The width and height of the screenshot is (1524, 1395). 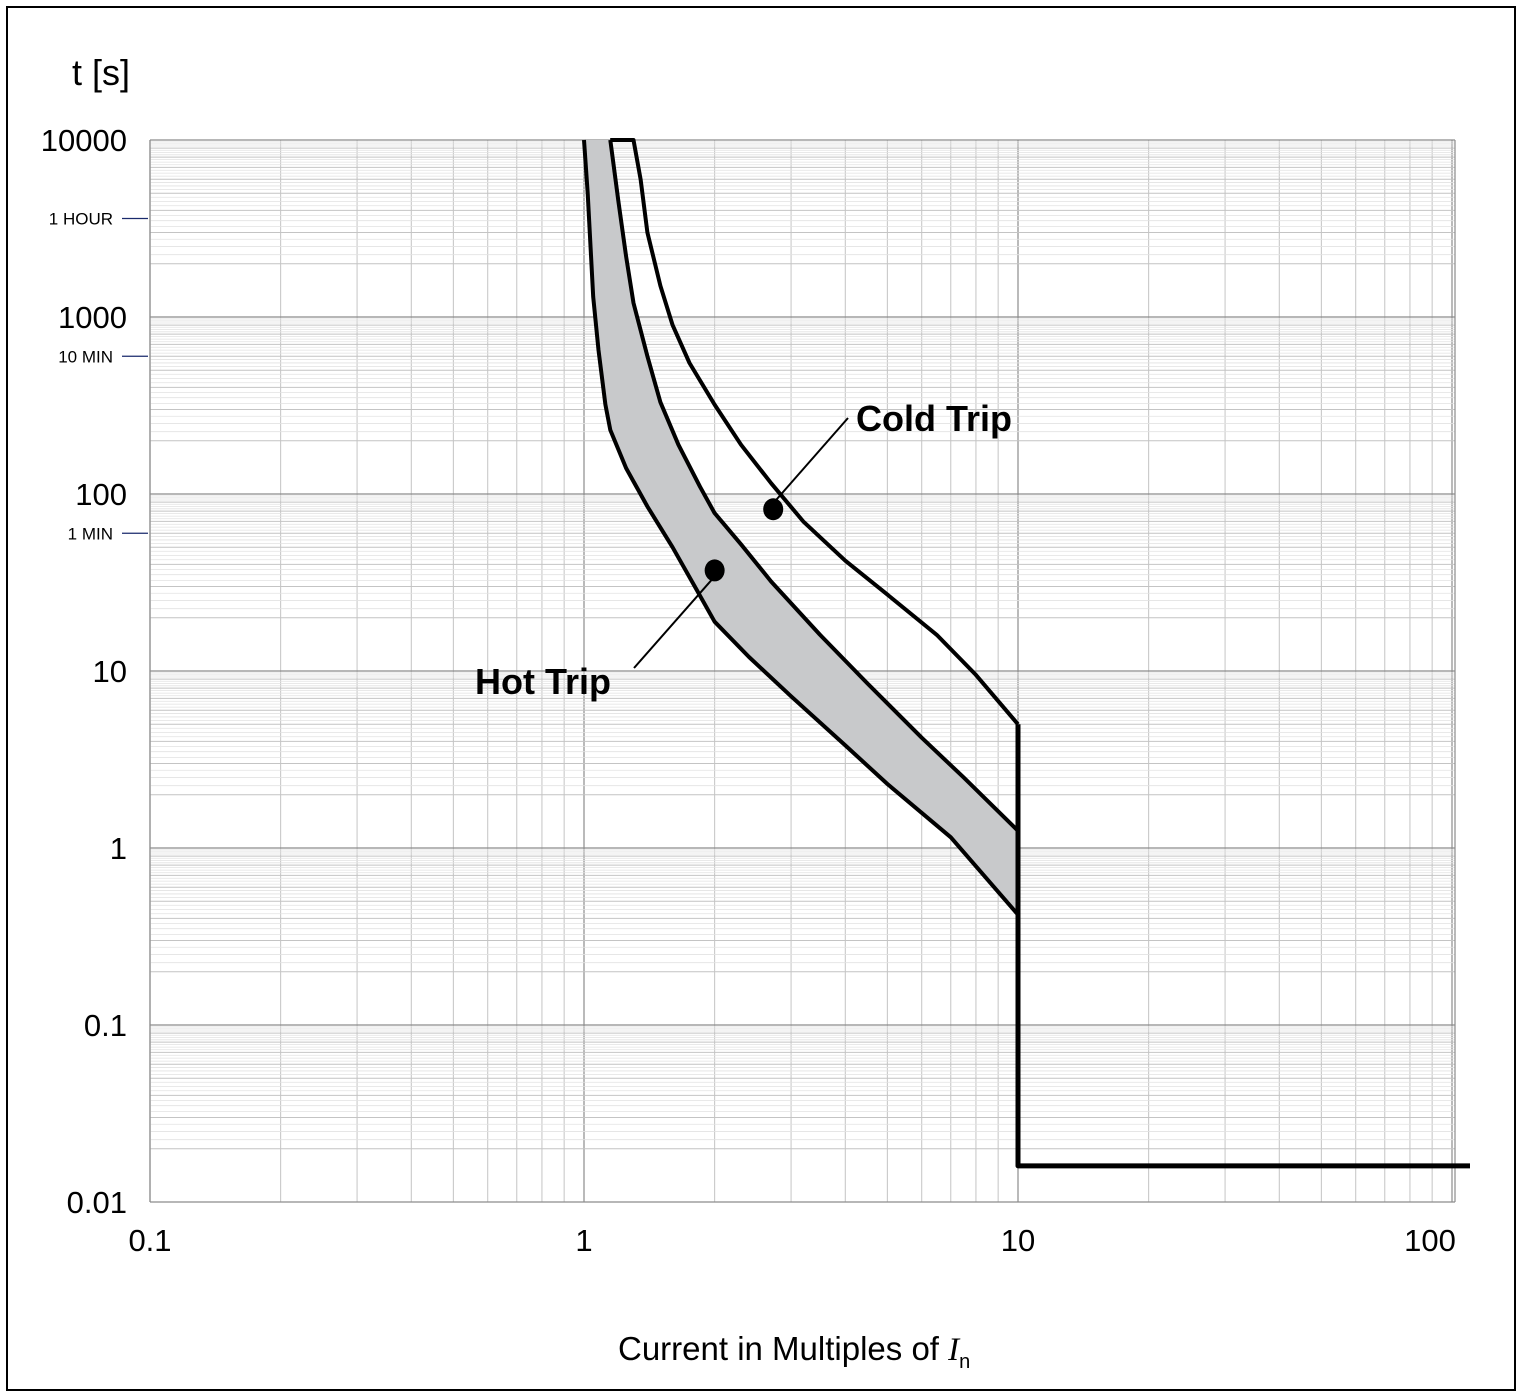 I want to click on x-tick-label: 10, so click(x=1018, y=1240).